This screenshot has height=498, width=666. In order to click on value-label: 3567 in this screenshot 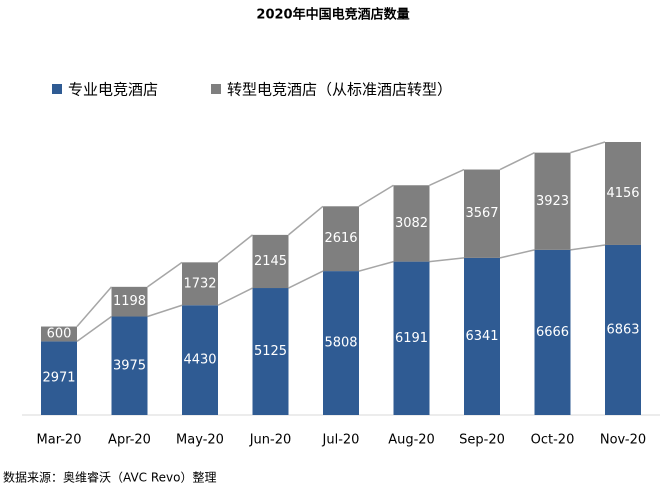, I will do `click(481, 213)`.